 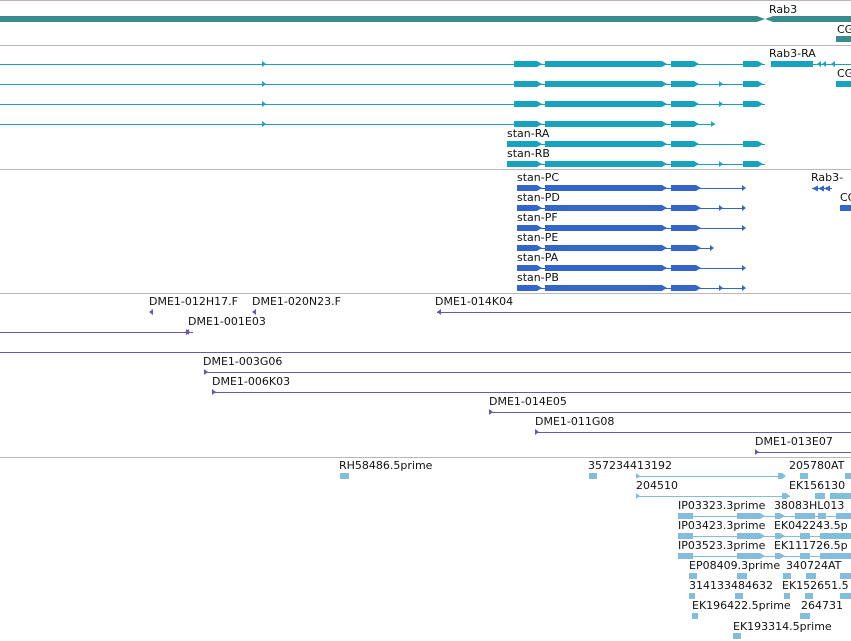 I want to click on read-label-ek193314: EK193314.5prime, so click(x=782, y=626).